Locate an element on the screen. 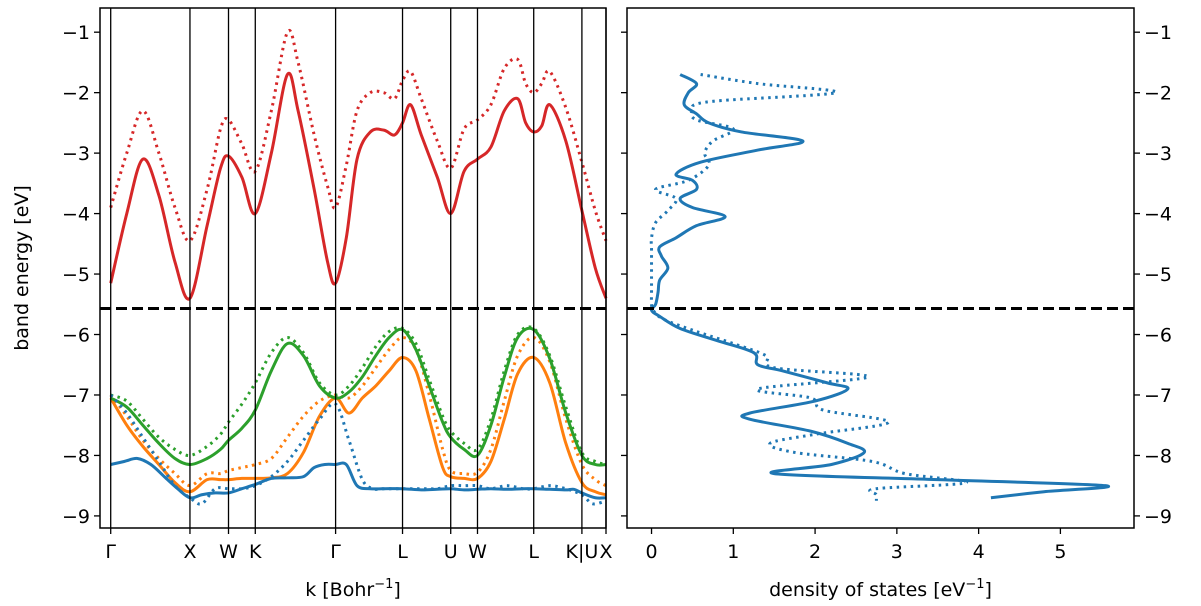 Image resolution: width=1201 pixels, height=606 pixels. dos-y-tick-label-0: −9 is located at coordinates (1158, 517).